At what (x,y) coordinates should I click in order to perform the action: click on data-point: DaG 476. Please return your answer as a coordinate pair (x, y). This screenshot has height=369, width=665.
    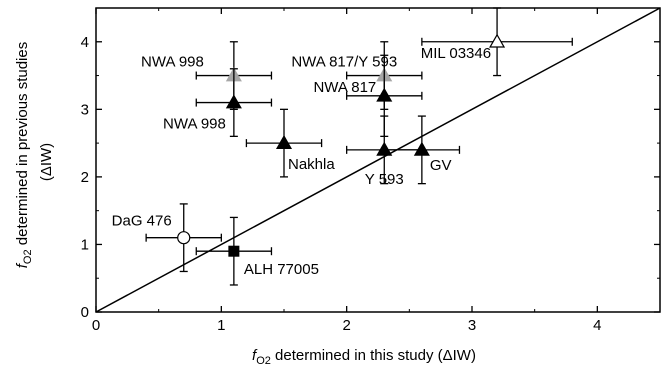
    Looking at the image, I should click on (167, 238).